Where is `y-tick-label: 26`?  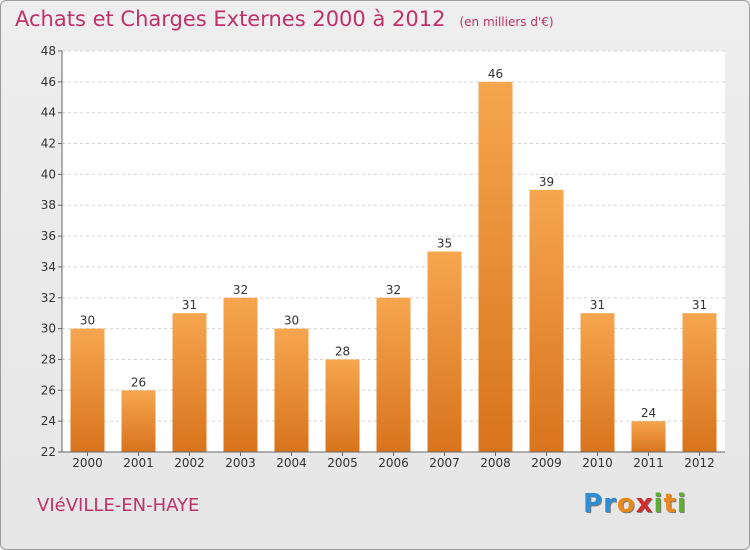 y-tick-label: 26 is located at coordinates (48, 390).